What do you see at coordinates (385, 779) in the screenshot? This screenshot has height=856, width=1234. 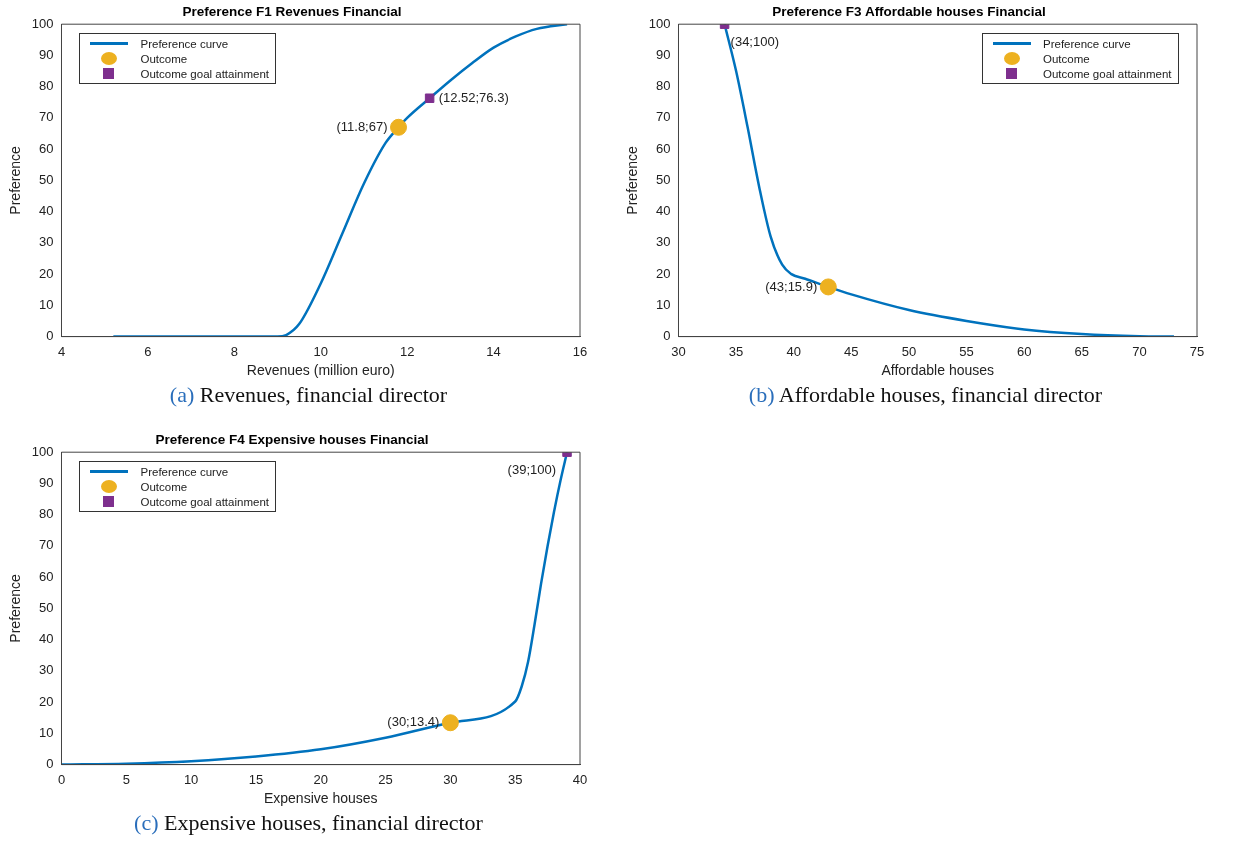 I see `x-tick-label: 25` at bounding box center [385, 779].